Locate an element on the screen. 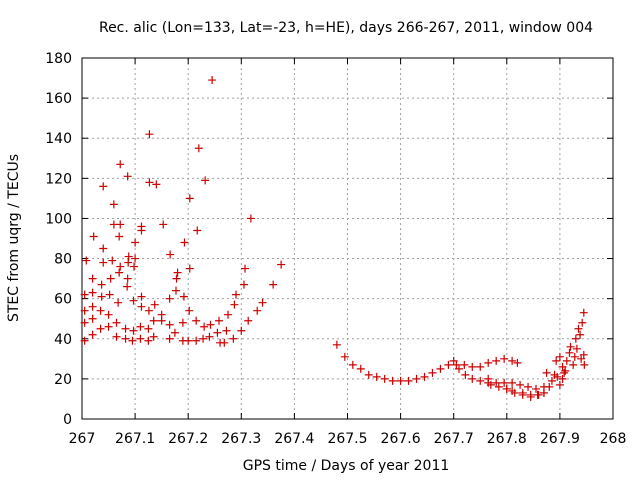  y-tick-label: 140 is located at coordinates (58, 139).